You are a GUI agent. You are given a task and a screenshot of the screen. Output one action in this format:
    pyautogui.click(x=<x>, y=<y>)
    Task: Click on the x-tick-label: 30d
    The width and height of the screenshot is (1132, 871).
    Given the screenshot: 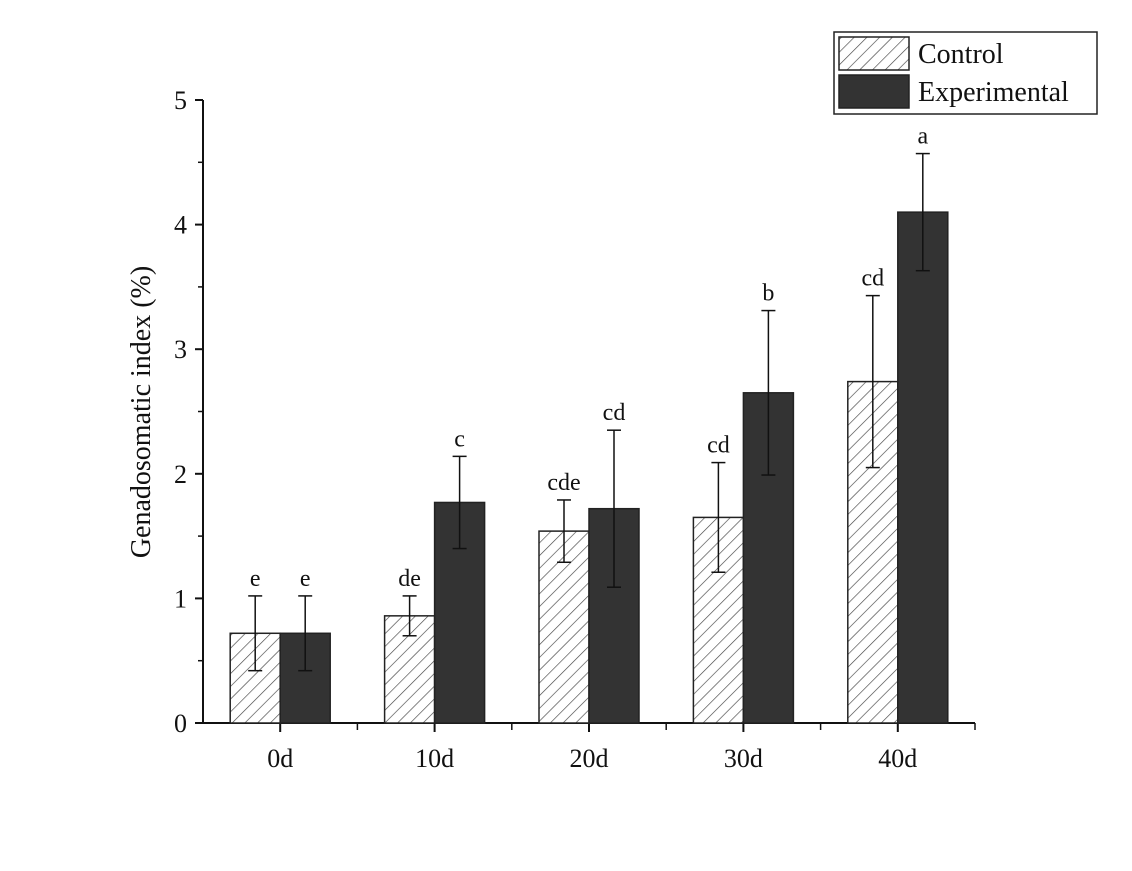 What is the action you would take?
    pyautogui.click(x=743, y=758)
    